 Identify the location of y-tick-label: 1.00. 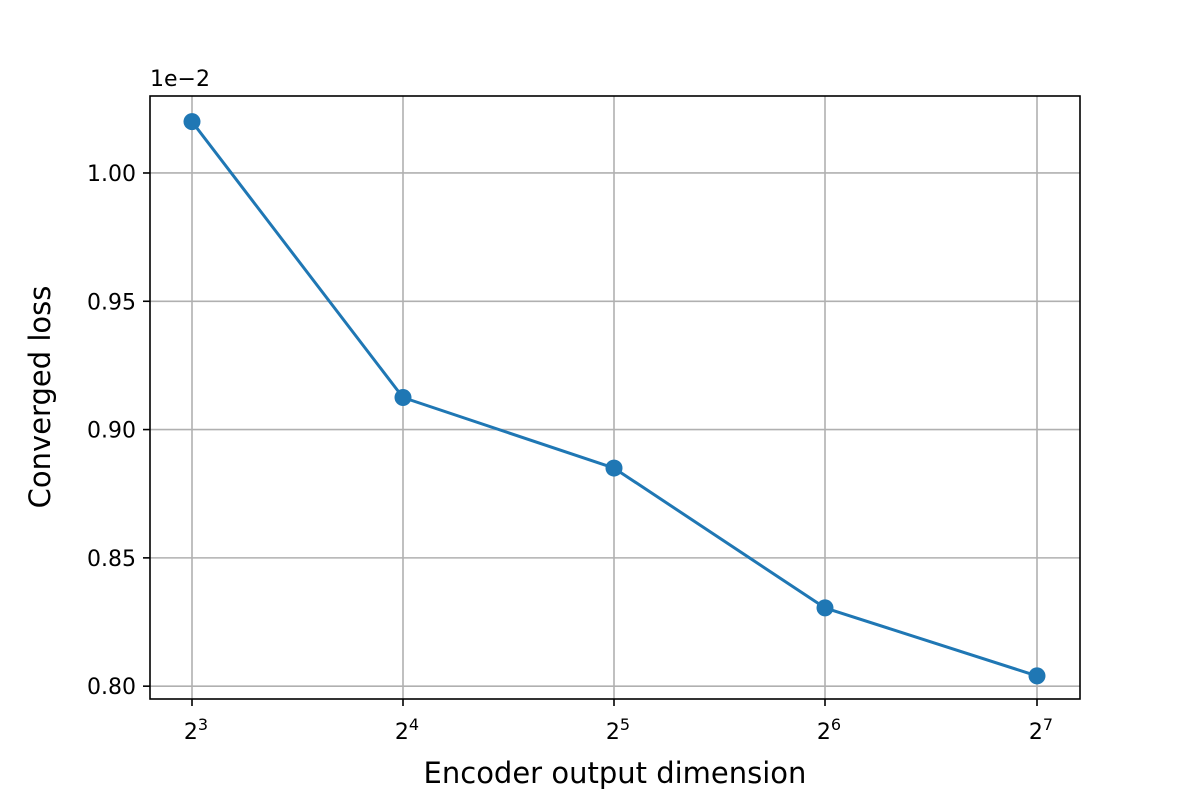
(111, 174).